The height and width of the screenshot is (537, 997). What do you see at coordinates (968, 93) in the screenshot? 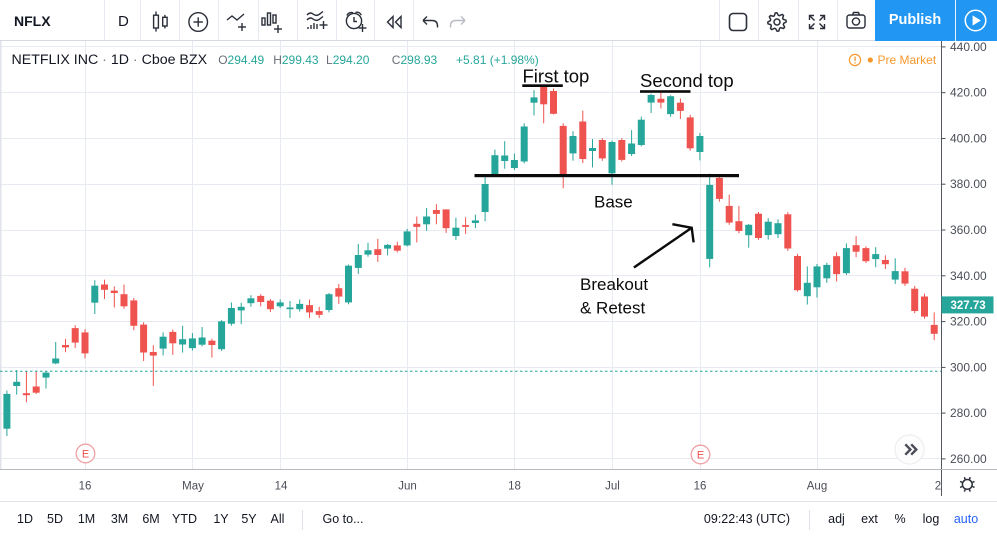
I see `svg-text: 420.00` at bounding box center [968, 93].